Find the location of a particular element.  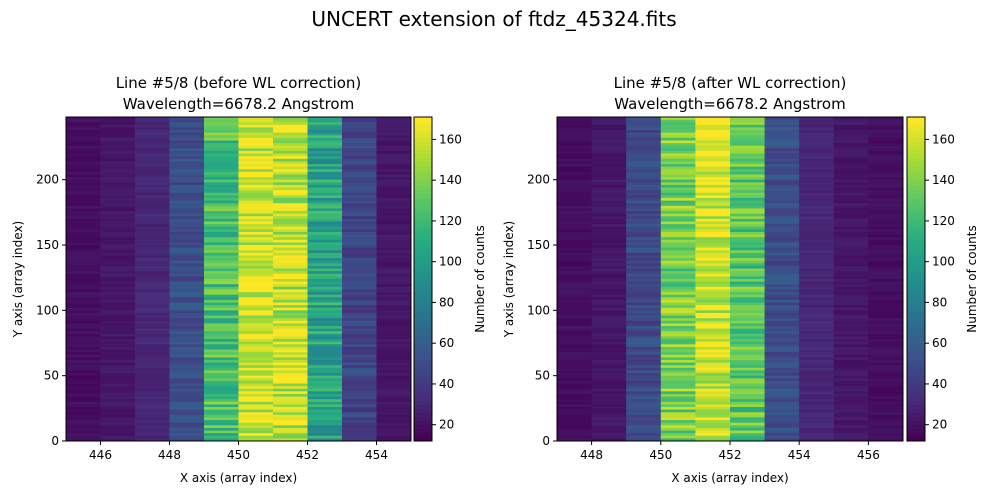

heatmap-column is located at coordinates (152, 279).